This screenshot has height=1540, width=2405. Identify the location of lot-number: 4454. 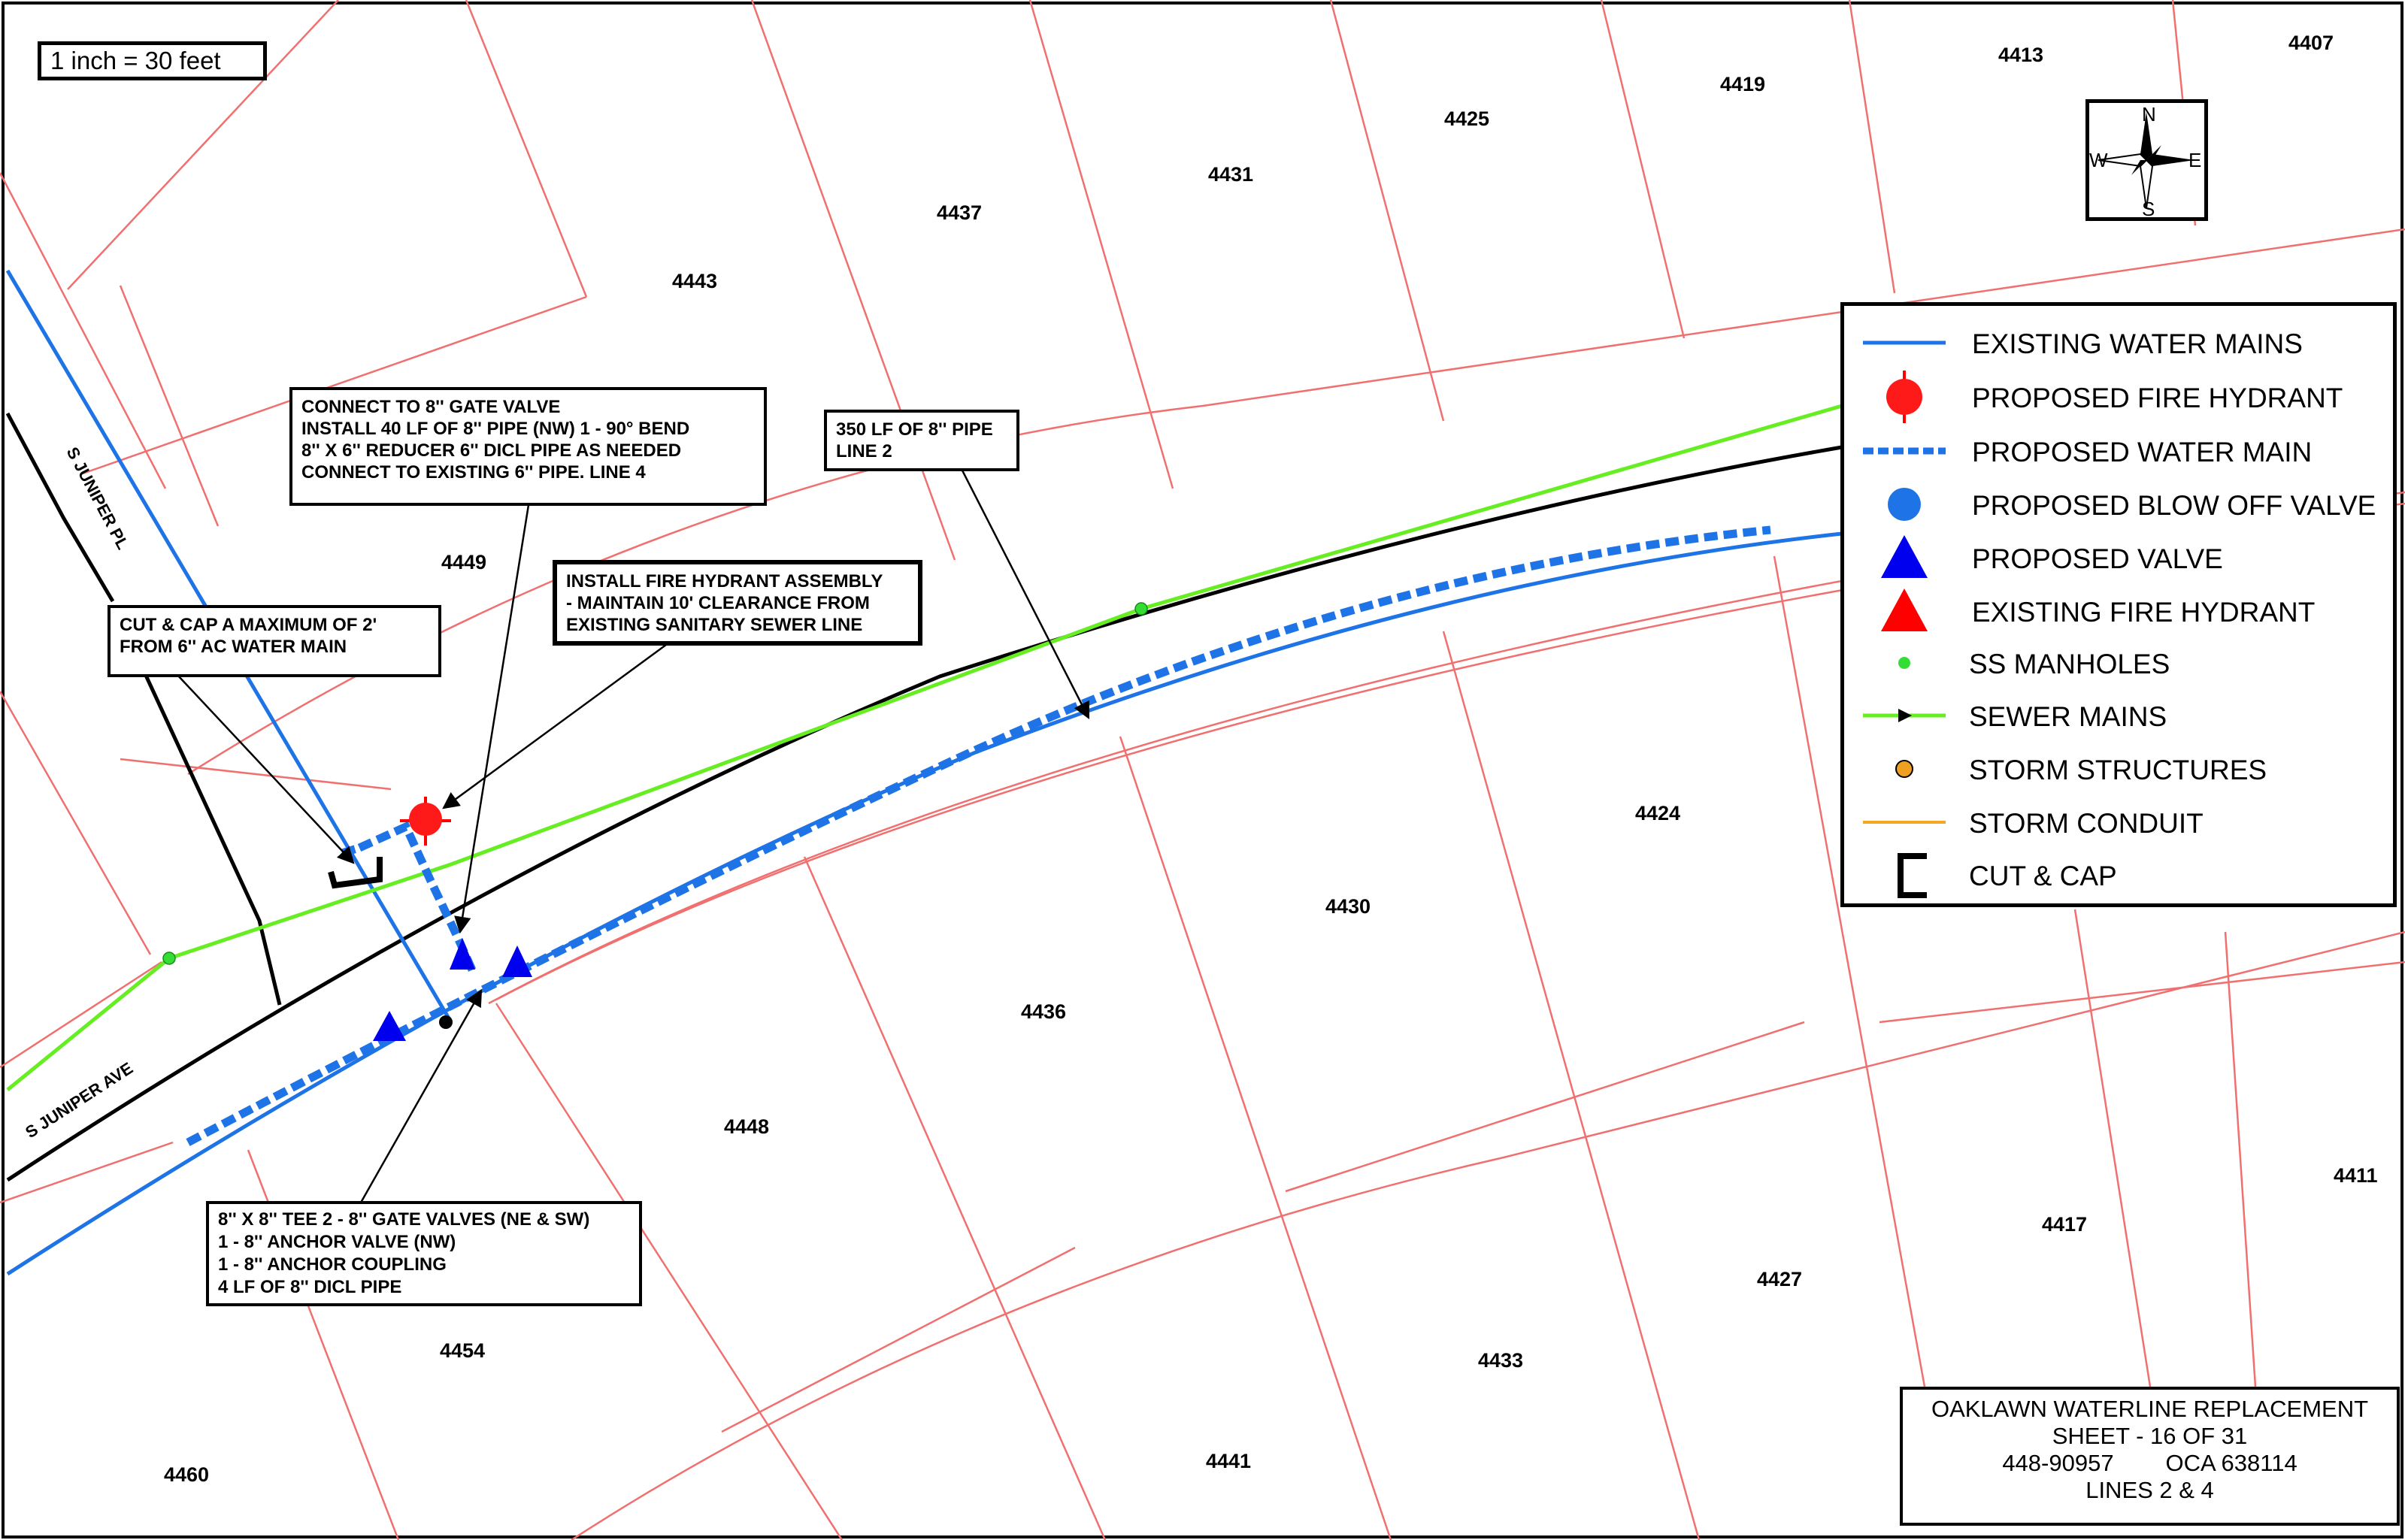
(462, 1350).